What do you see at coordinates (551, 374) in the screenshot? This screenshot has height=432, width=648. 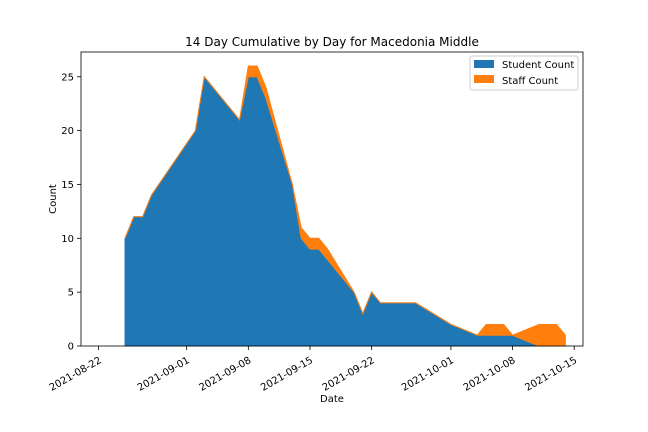 I see `x-tick-label: 2021-10-15` at bounding box center [551, 374].